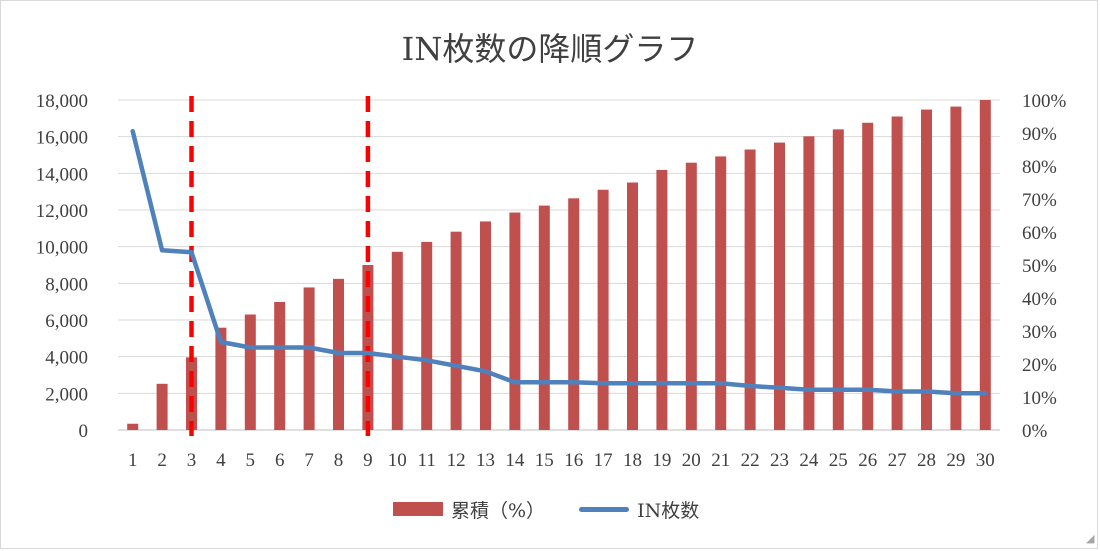 This screenshot has width=1100, height=551. What do you see at coordinates (544, 460) in the screenshot?
I see `x-tick-label: 15` at bounding box center [544, 460].